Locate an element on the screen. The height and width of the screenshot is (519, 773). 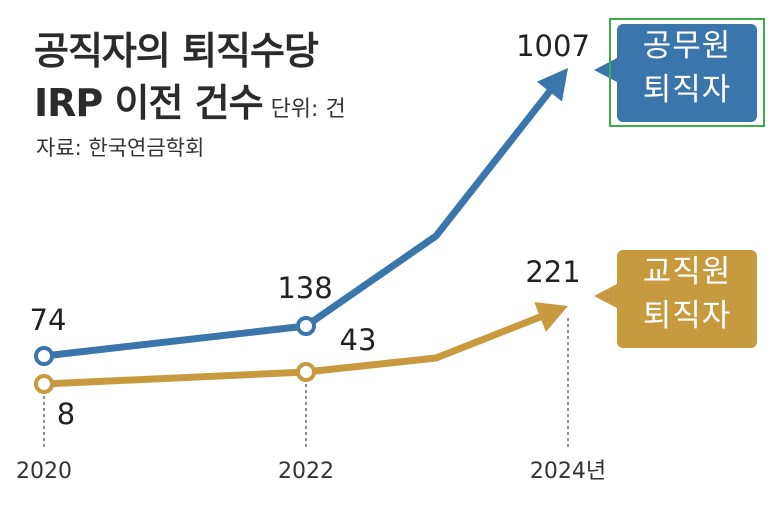
legend-highlight-frame is located at coordinates (687, 72).